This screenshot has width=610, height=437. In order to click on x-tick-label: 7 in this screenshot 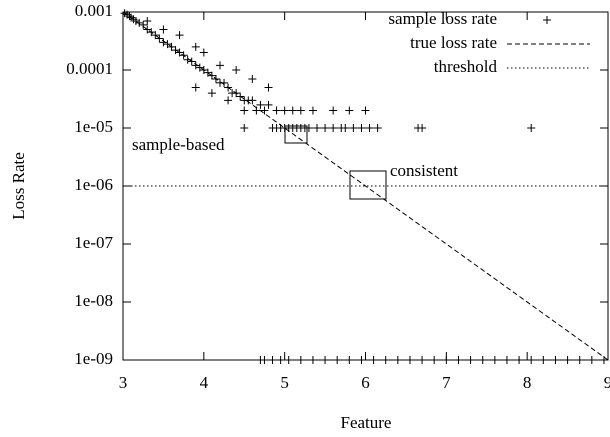, I will do `click(446, 382)`.